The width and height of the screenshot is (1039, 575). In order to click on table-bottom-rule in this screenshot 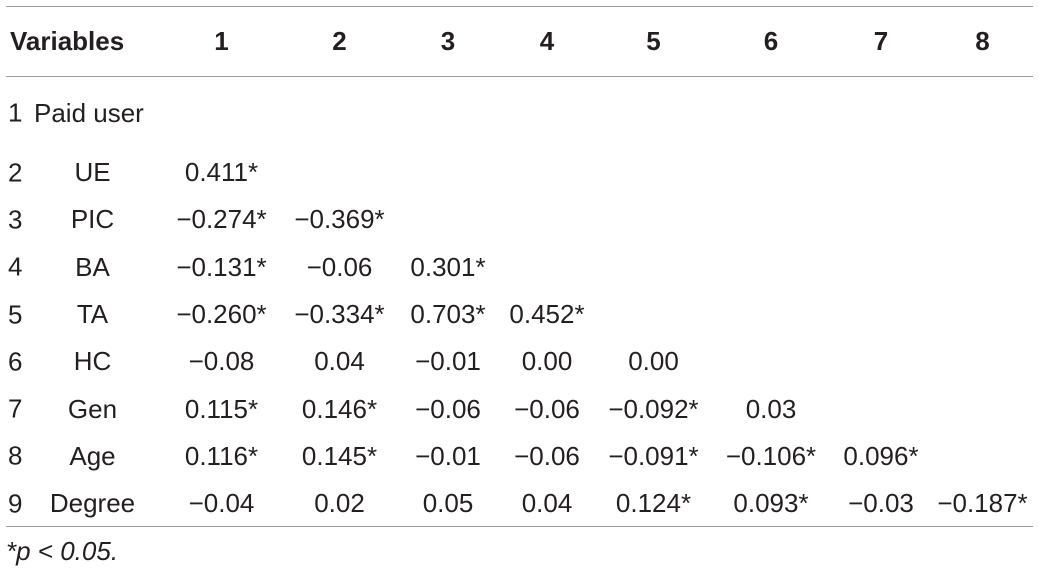, I will do `click(519, 526)`.